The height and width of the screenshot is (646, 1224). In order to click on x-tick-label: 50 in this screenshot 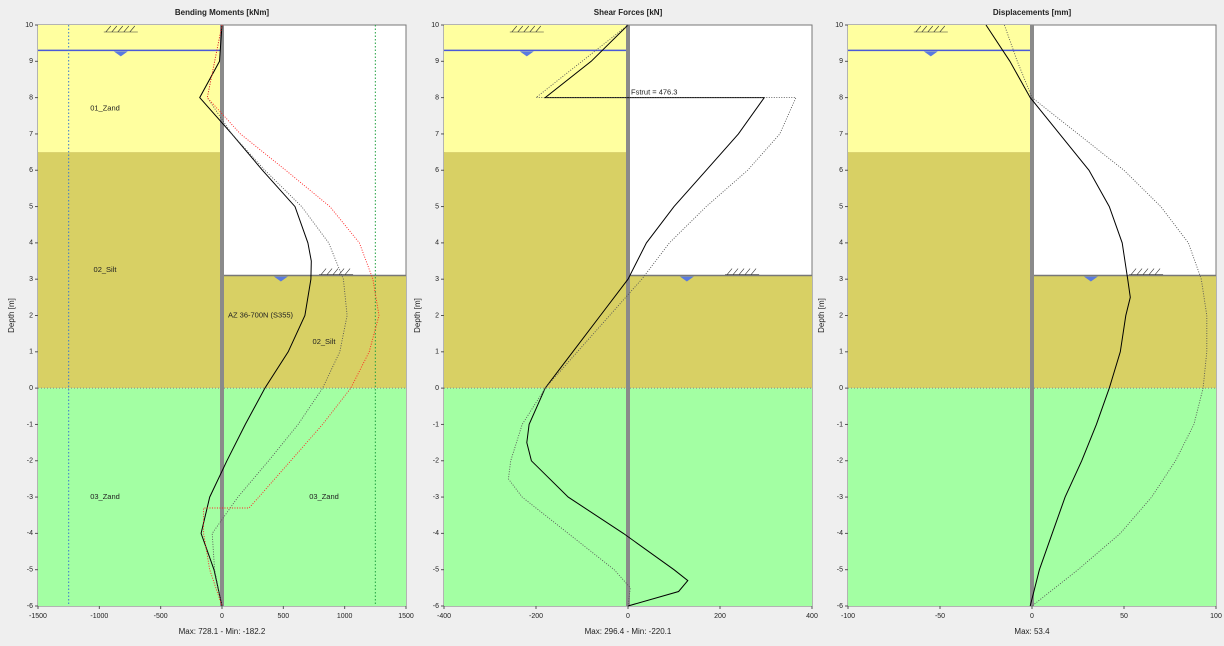, I will do `click(1124, 616)`.